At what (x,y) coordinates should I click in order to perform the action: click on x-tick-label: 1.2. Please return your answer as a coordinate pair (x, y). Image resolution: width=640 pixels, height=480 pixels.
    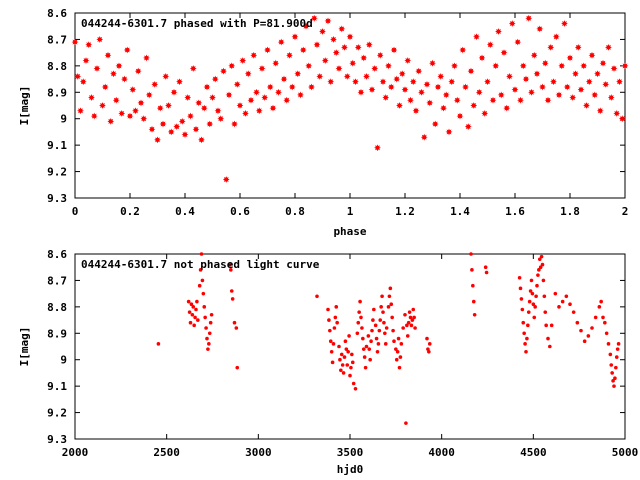
    Looking at the image, I should click on (405, 211).